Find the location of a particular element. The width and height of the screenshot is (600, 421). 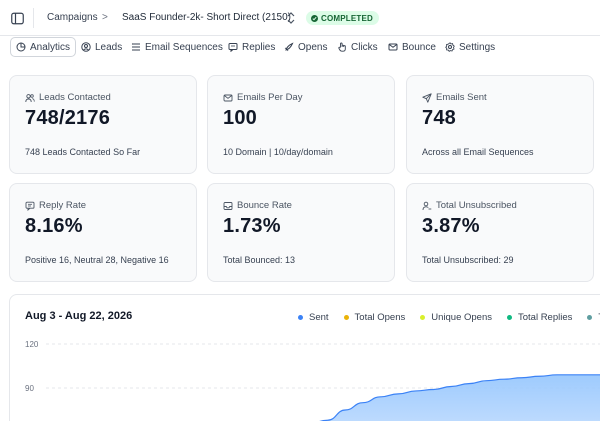

user-minus-icon is located at coordinates (427, 205).